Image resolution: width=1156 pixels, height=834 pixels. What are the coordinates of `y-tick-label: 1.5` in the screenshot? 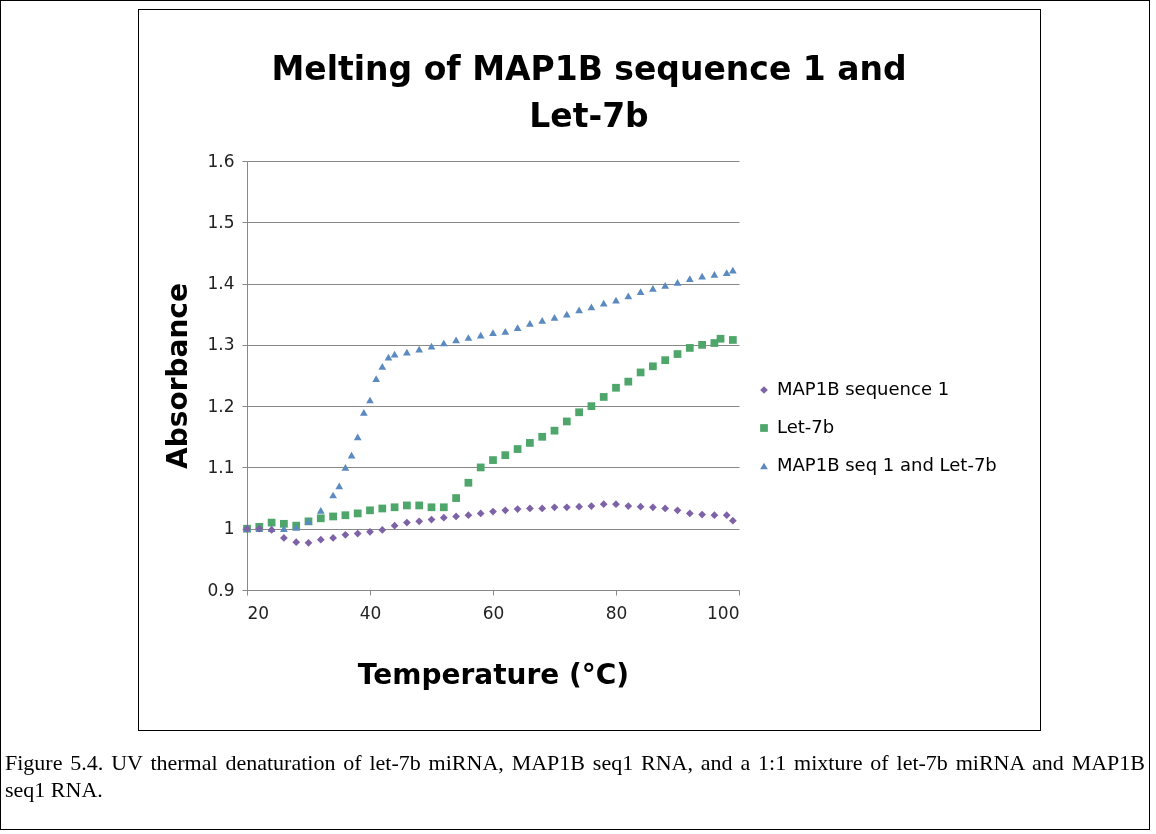 It's located at (221, 221).